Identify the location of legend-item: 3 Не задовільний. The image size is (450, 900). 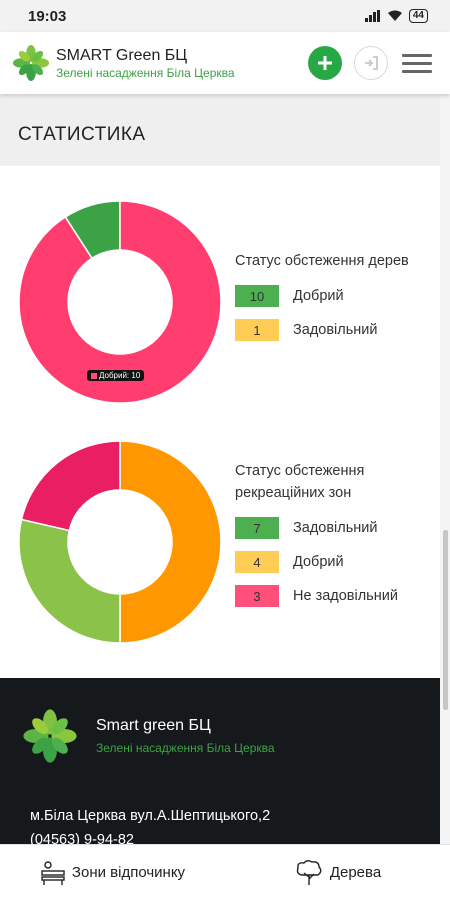
(316, 596).